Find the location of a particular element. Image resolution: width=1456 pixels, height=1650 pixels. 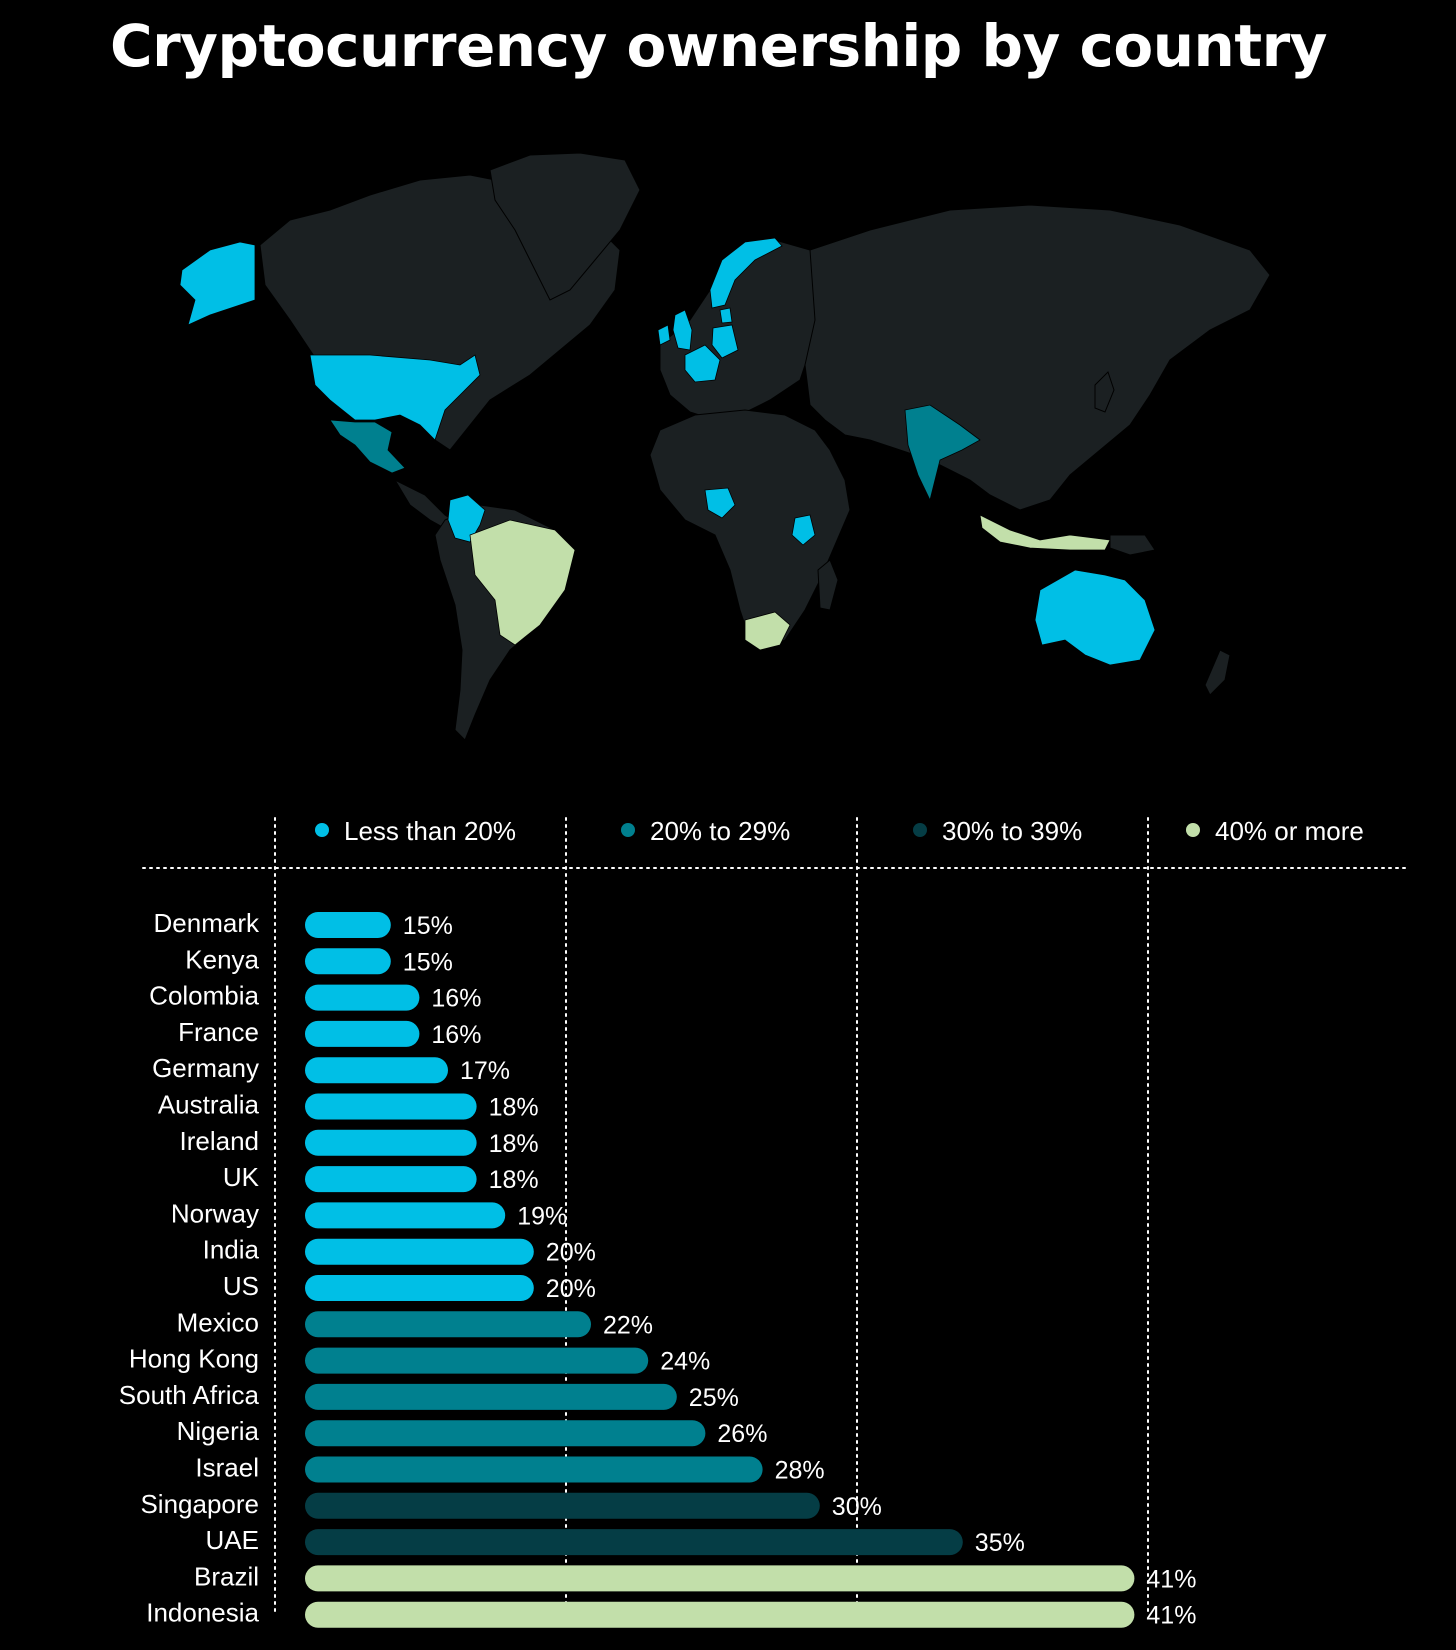

category-label: Colombia is located at coordinates (204, 996).